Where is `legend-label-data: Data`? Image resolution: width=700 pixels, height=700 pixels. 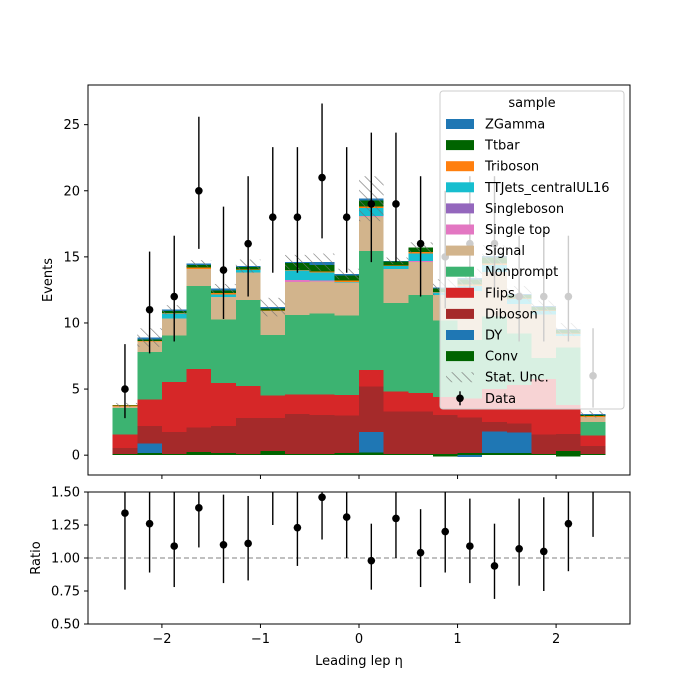
legend-label-data: Data is located at coordinates (500, 399).